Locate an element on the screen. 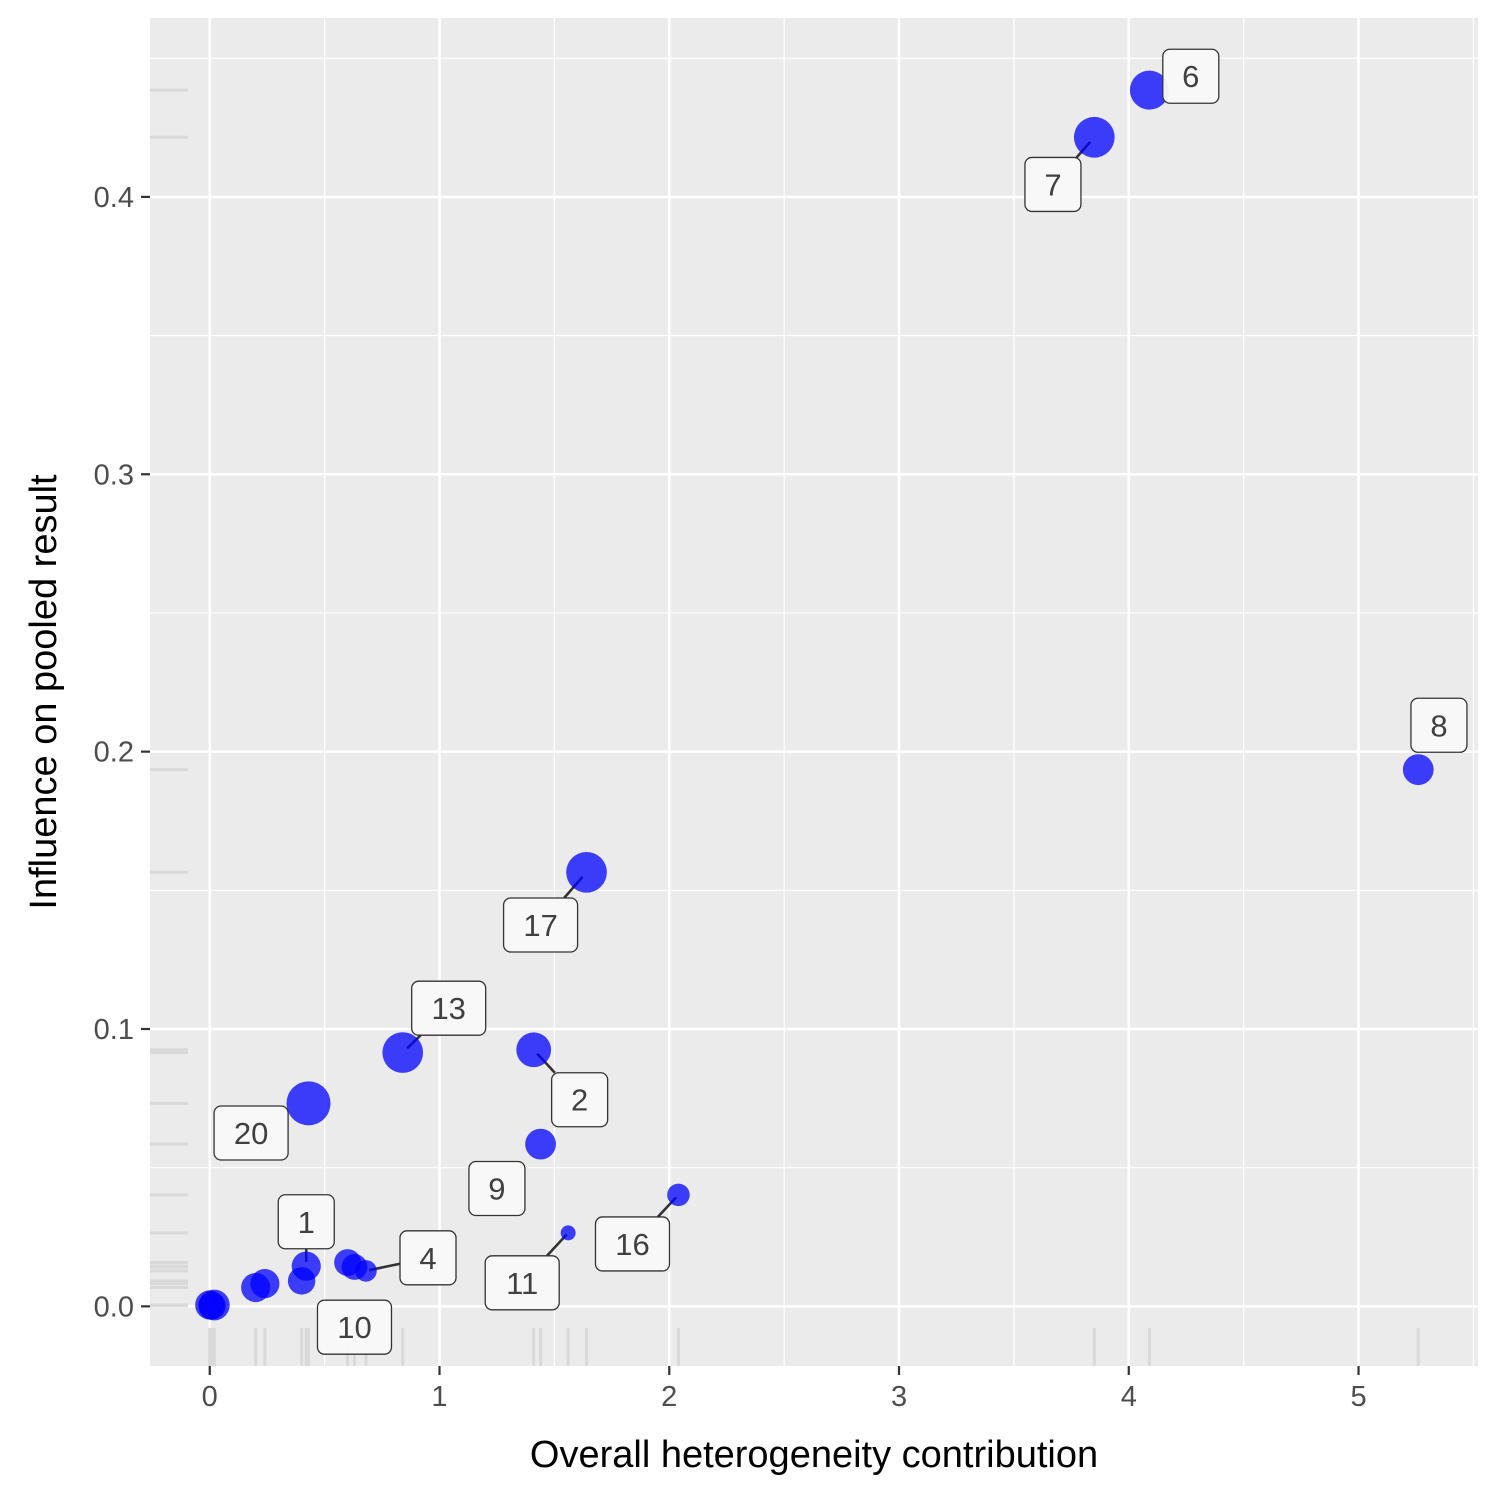 This screenshot has width=1500, height=1500. point-label-20: 20 is located at coordinates (251, 1133).